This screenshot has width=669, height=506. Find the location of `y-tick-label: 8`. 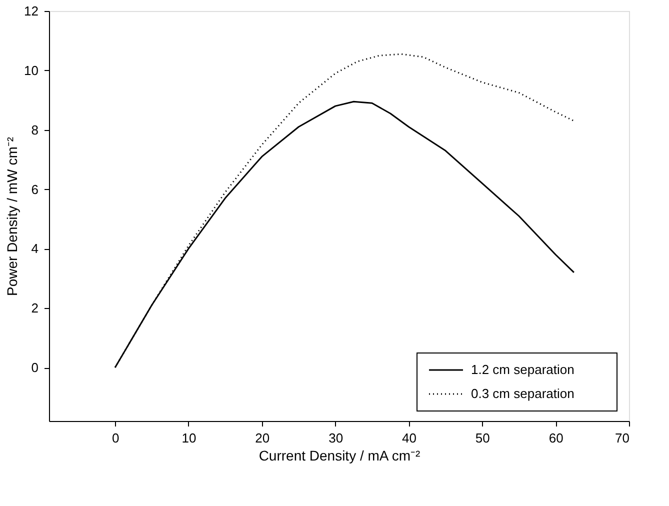

y-tick-label: 8 is located at coordinates (34, 130).